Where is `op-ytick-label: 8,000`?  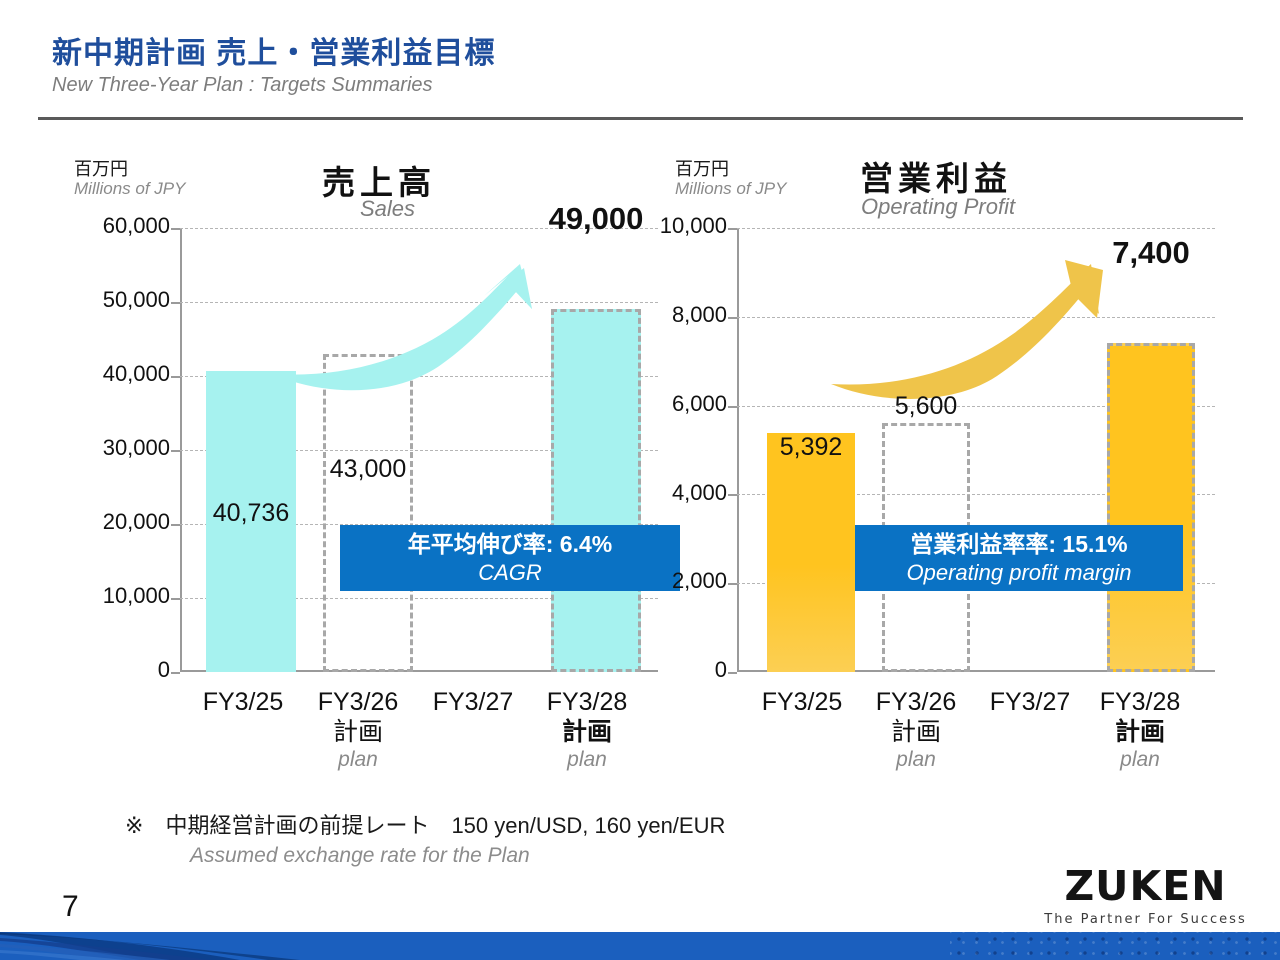
op-ytick-label: 8,000 is located at coordinates (699, 314).